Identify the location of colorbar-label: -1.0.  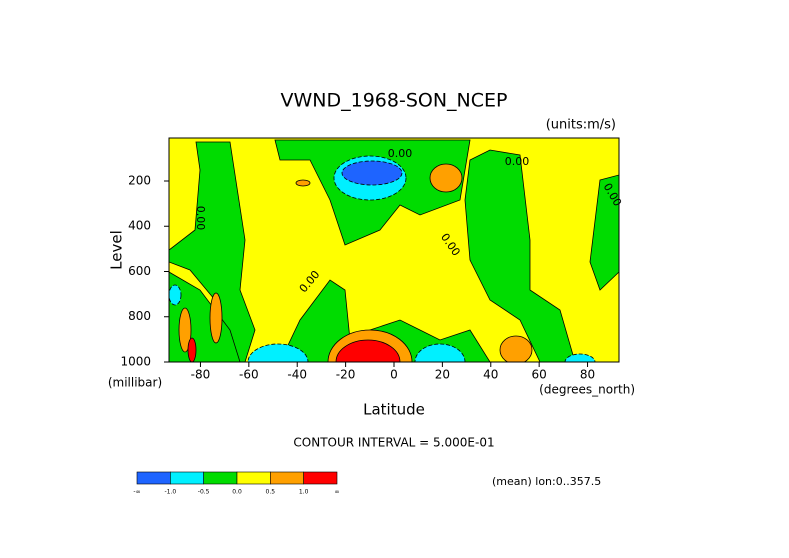
(170, 492).